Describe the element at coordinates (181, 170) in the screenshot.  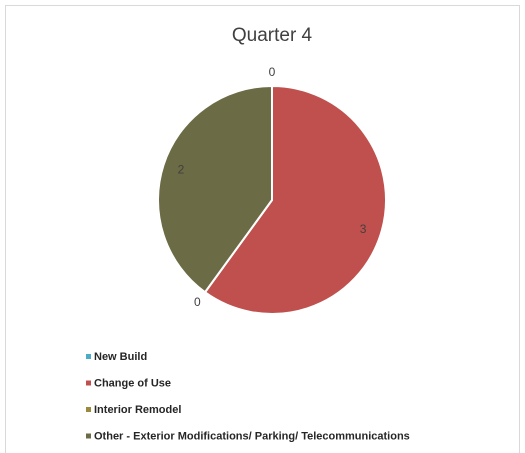
I see `data-label: 2` at that location.